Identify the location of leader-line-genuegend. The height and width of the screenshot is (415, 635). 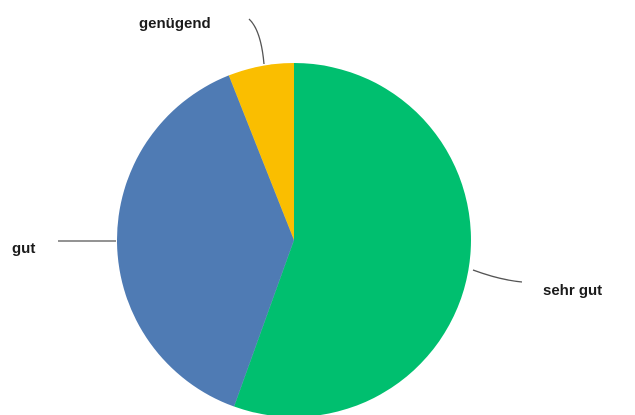
(256, 41).